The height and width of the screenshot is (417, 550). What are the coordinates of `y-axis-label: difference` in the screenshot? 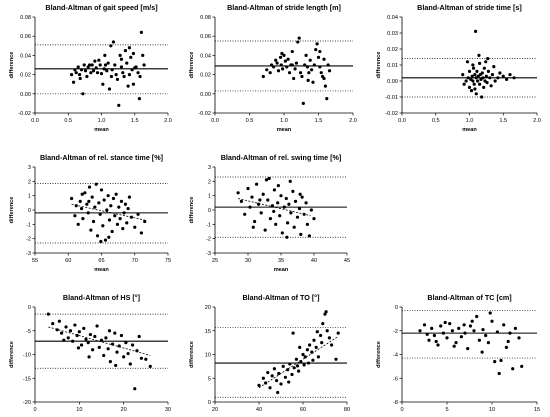 It's located at (192, 65).